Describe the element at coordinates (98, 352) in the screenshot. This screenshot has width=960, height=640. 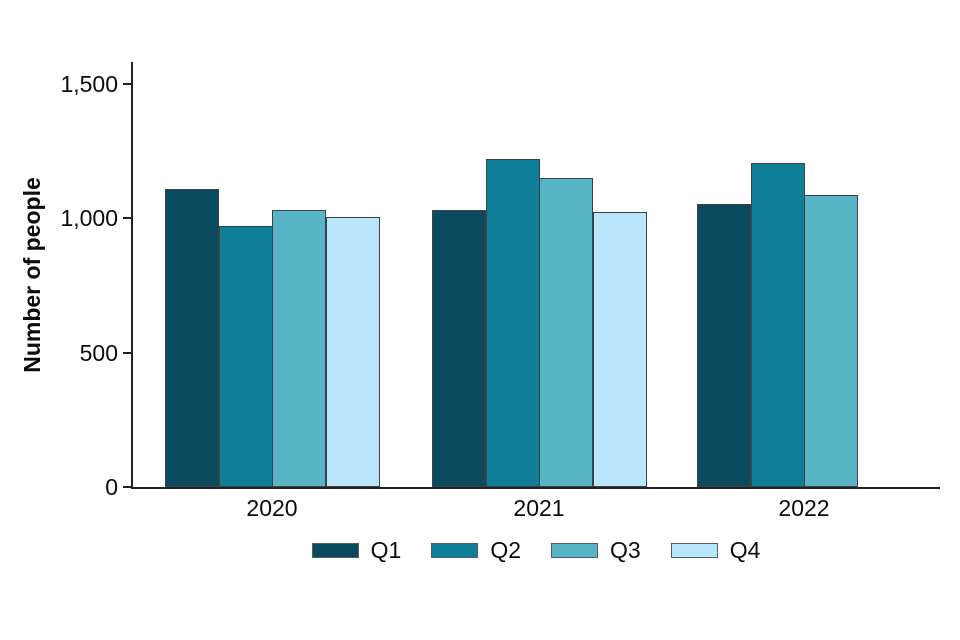
I see `y-tick-label: 500` at that location.